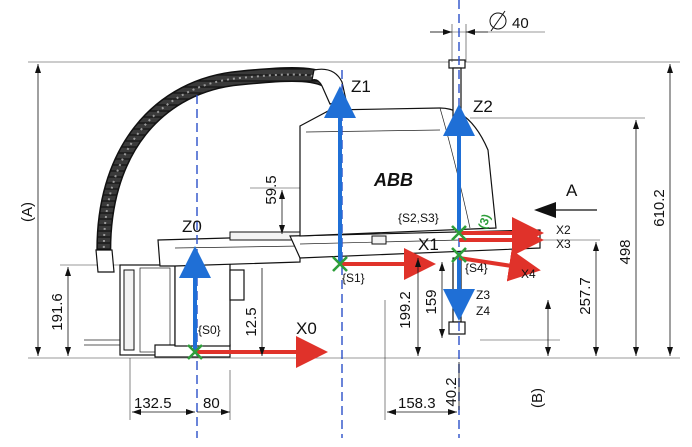  Describe the element at coordinates (528, 274) in the screenshot. I see `label-x4: X4` at that location.